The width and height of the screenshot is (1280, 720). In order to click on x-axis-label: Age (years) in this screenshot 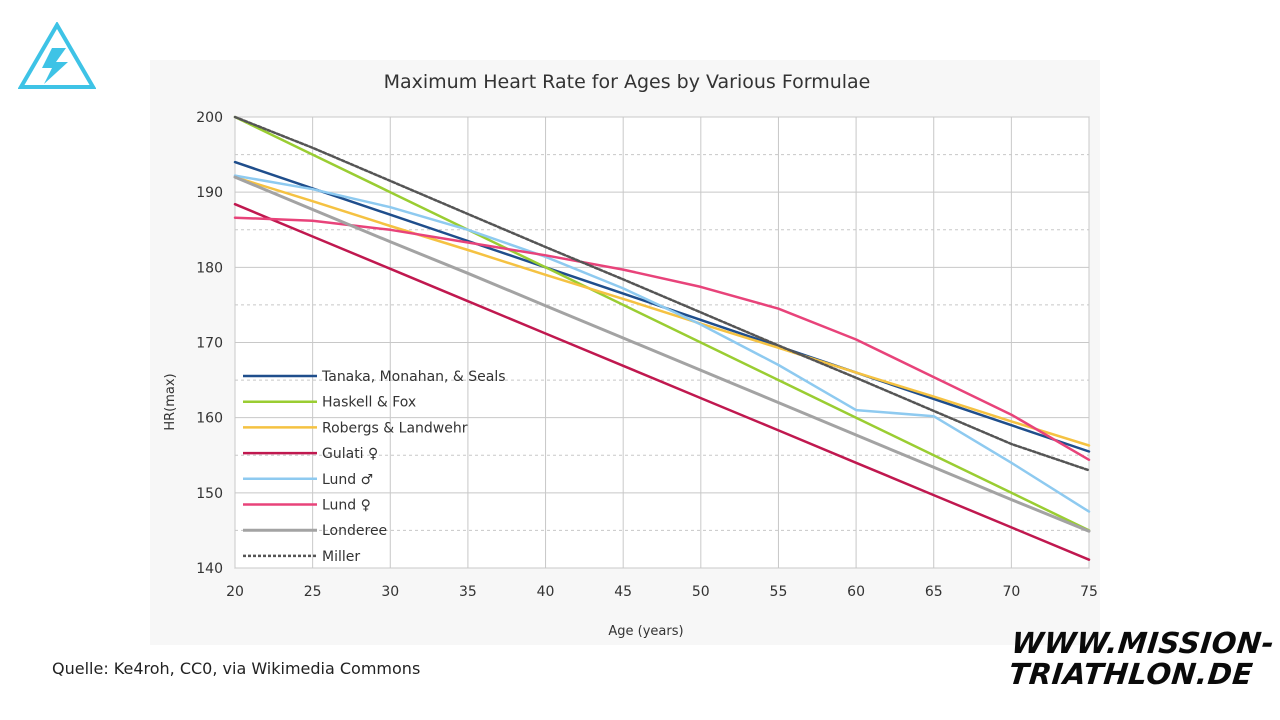, I will do `click(645, 631)`.